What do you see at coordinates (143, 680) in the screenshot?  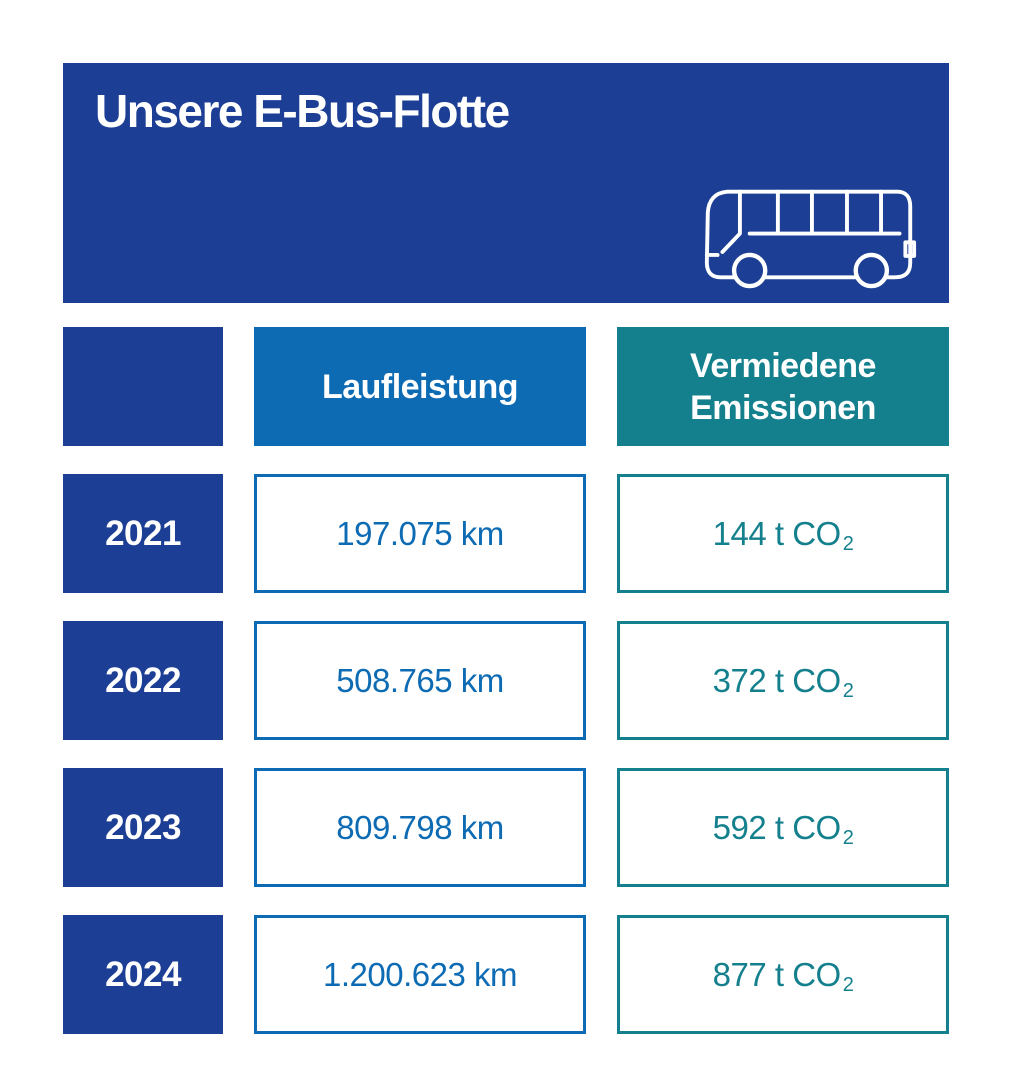 I see `row-year: 2022` at bounding box center [143, 680].